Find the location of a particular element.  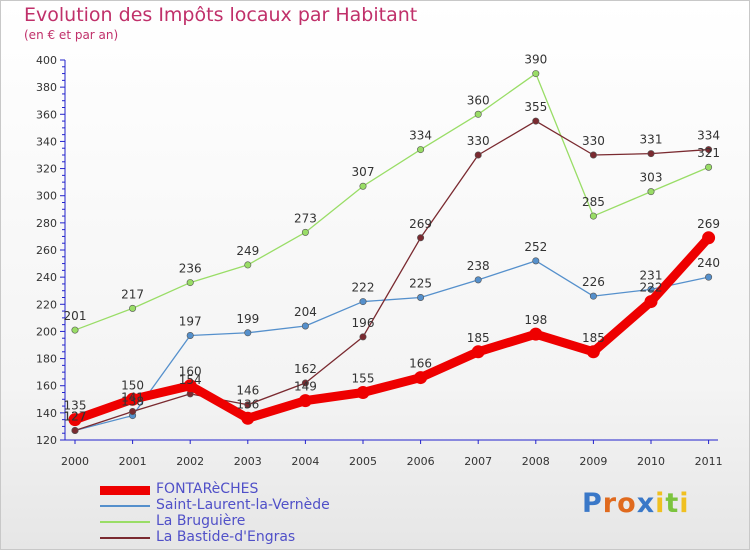

data-label: 236 is located at coordinates (190, 269).